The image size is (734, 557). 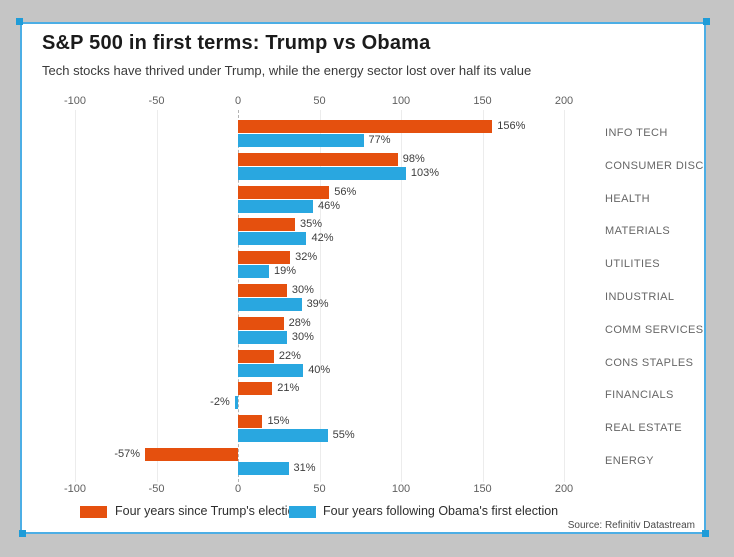 I want to click on trump-bar-consumer-disc, so click(x=318, y=159).